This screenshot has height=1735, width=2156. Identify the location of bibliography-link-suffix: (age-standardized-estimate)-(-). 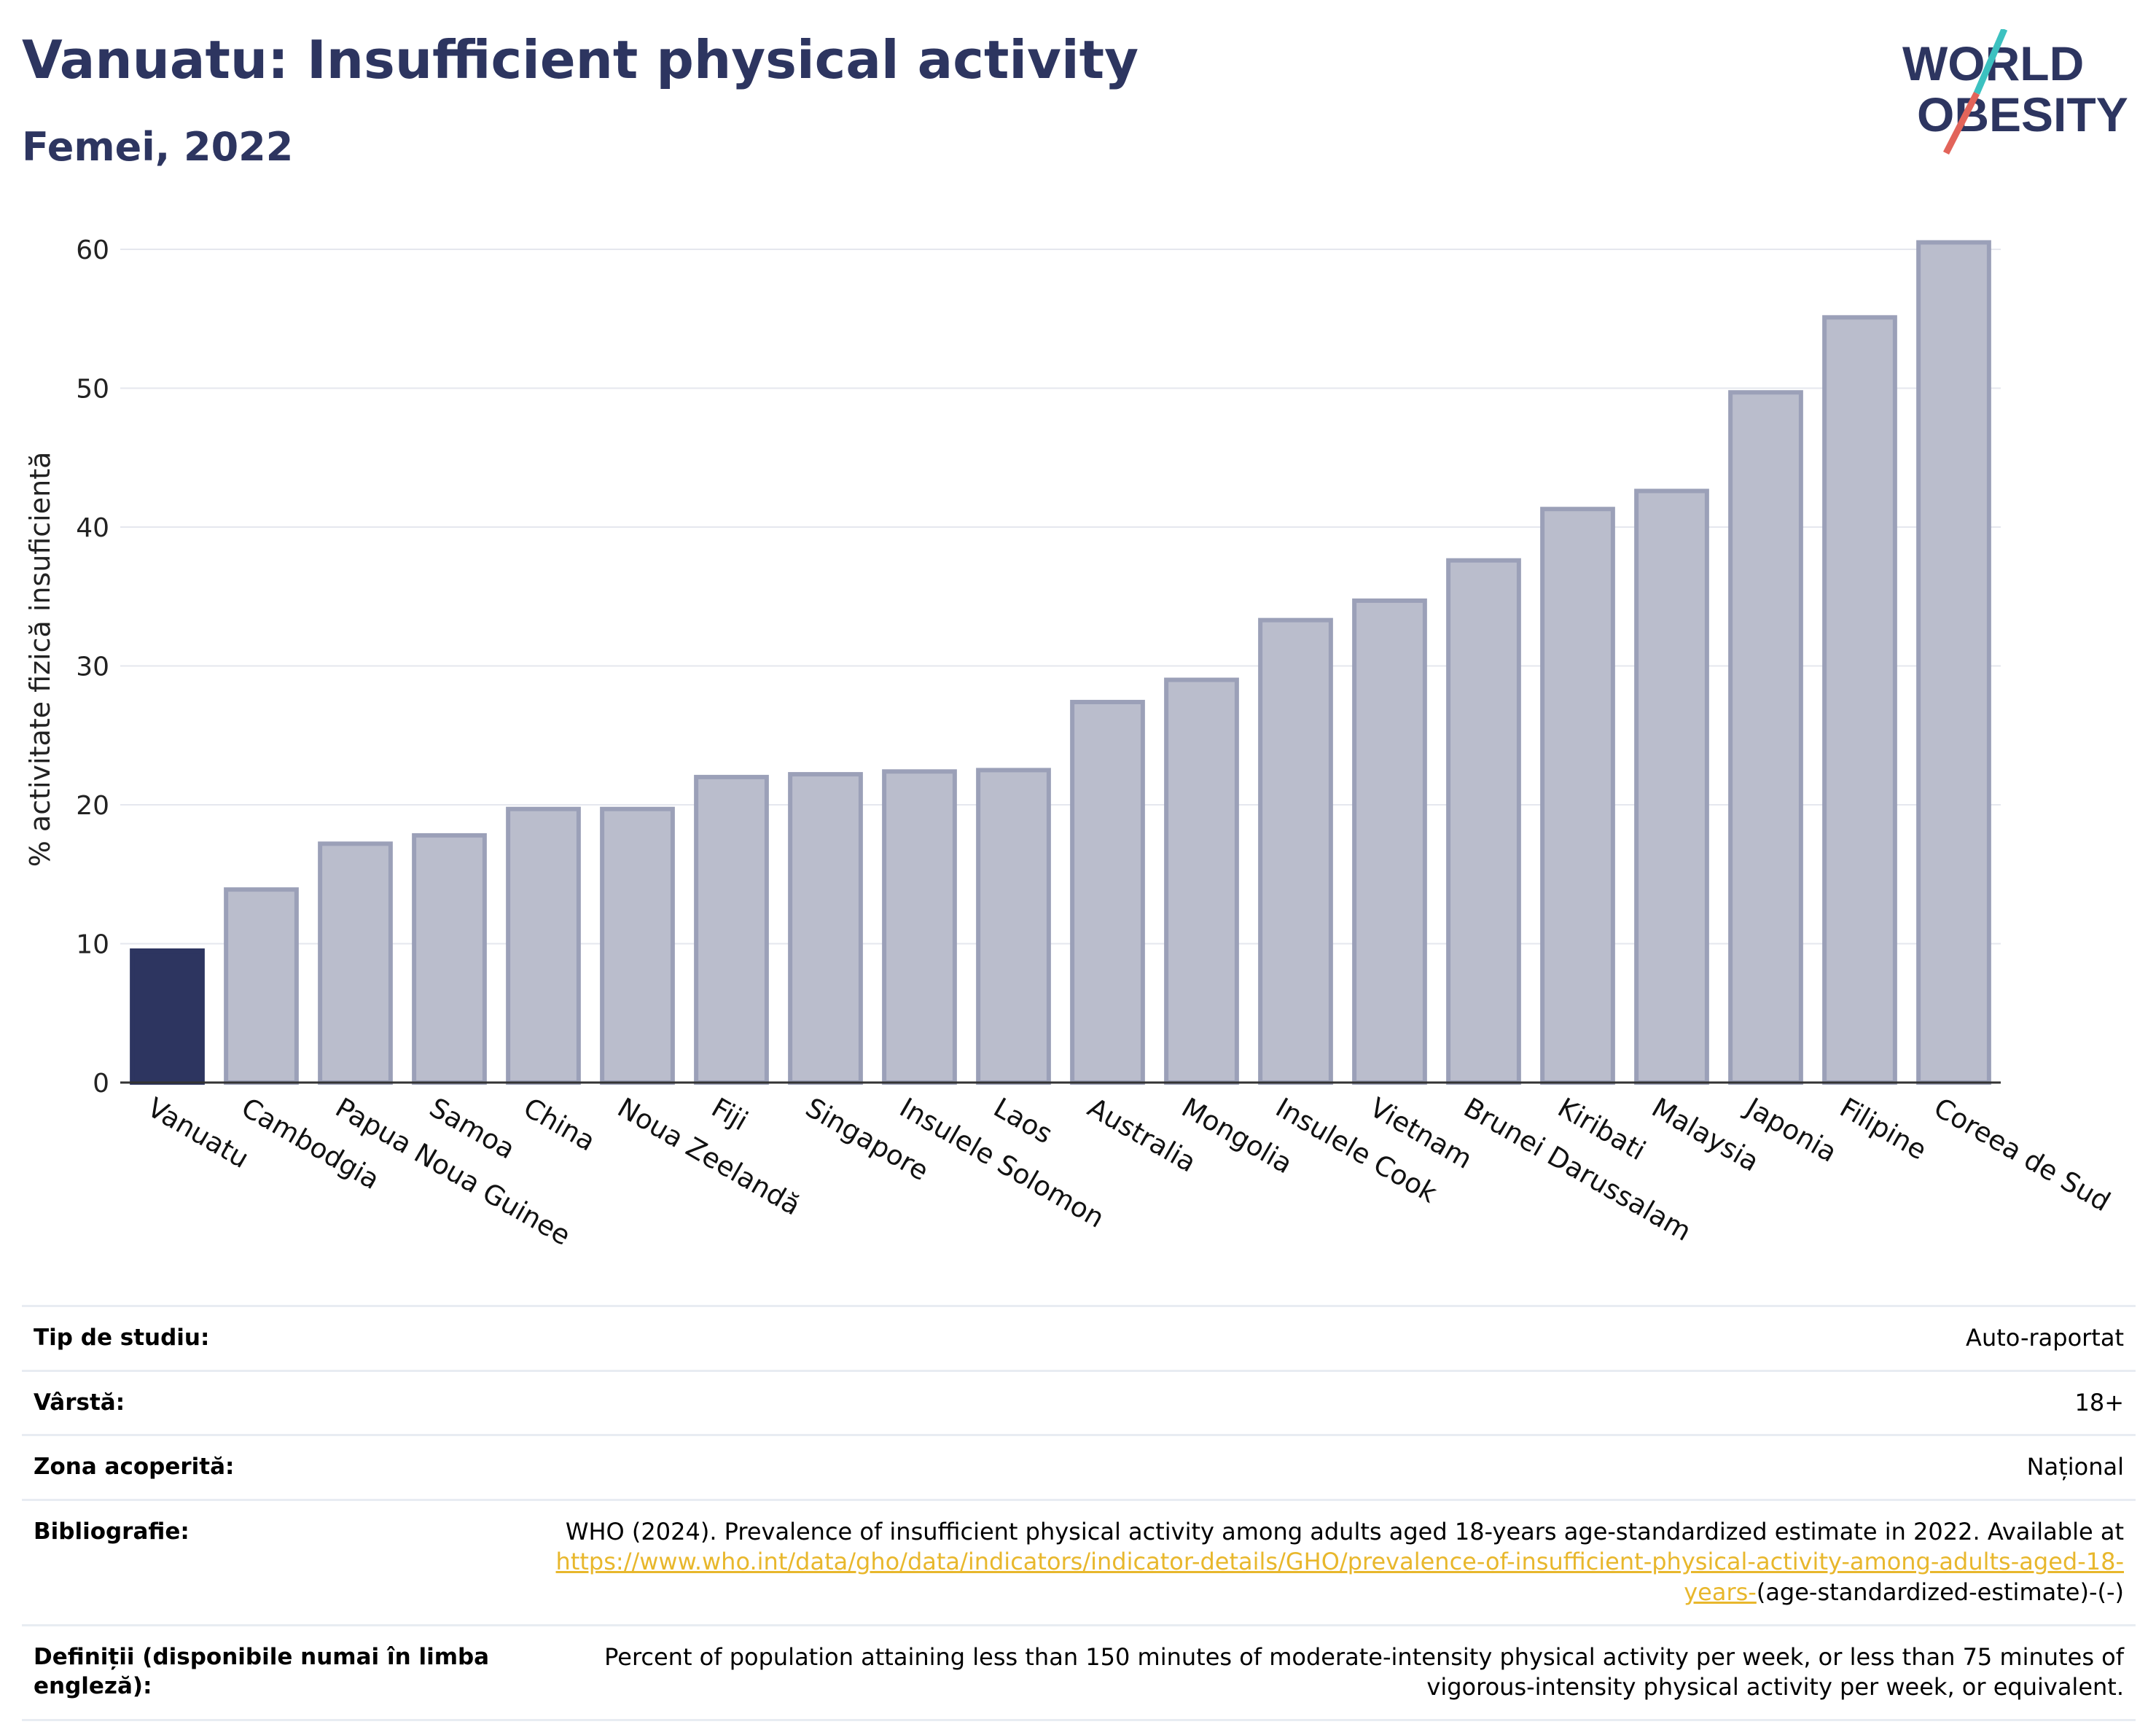
(1940, 1592).